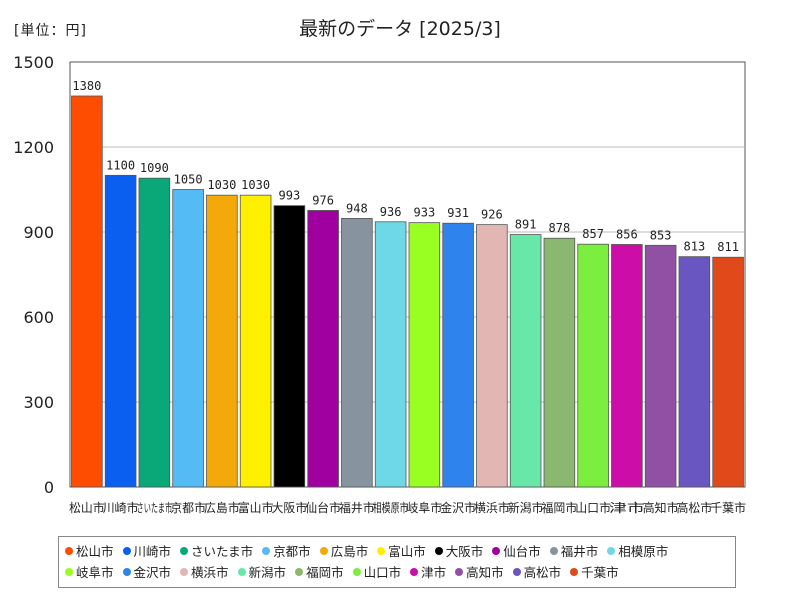 This screenshot has height=600, width=800. What do you see at coordinates (600, 572) in the screenshot?
I see `legend-label: 千葉市` at bounding box center [600, 572].